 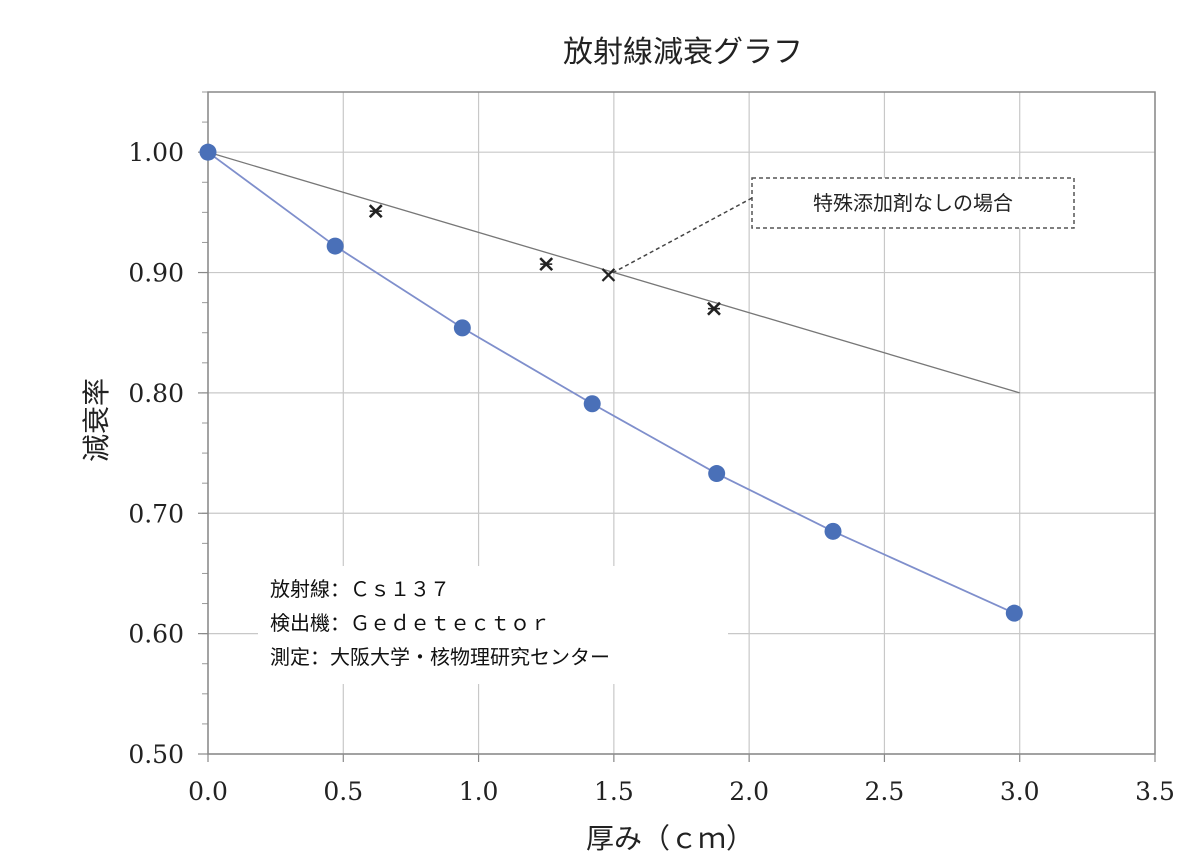 What do you see at coordinates (156, 513) in the screenshot?
I see `y-tick-label: 0.70` at bounding box center [156, 513].